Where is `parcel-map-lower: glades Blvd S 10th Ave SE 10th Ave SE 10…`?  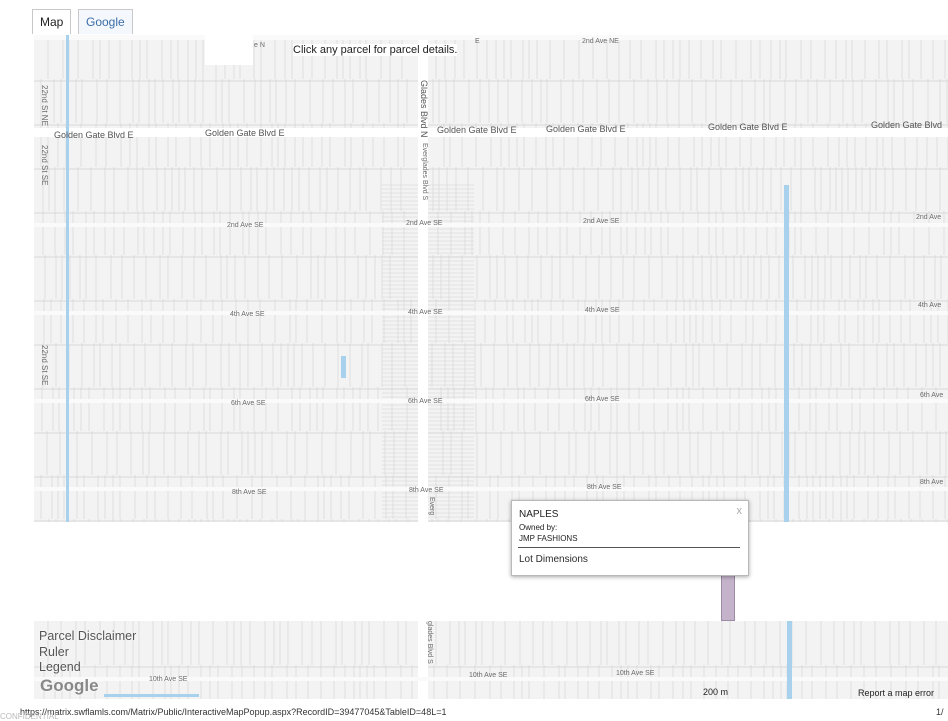 parcel-map-lower: glades Blvd S 10th Ave SE 10th Ave SE 10… is located at coordinates (491, 660).